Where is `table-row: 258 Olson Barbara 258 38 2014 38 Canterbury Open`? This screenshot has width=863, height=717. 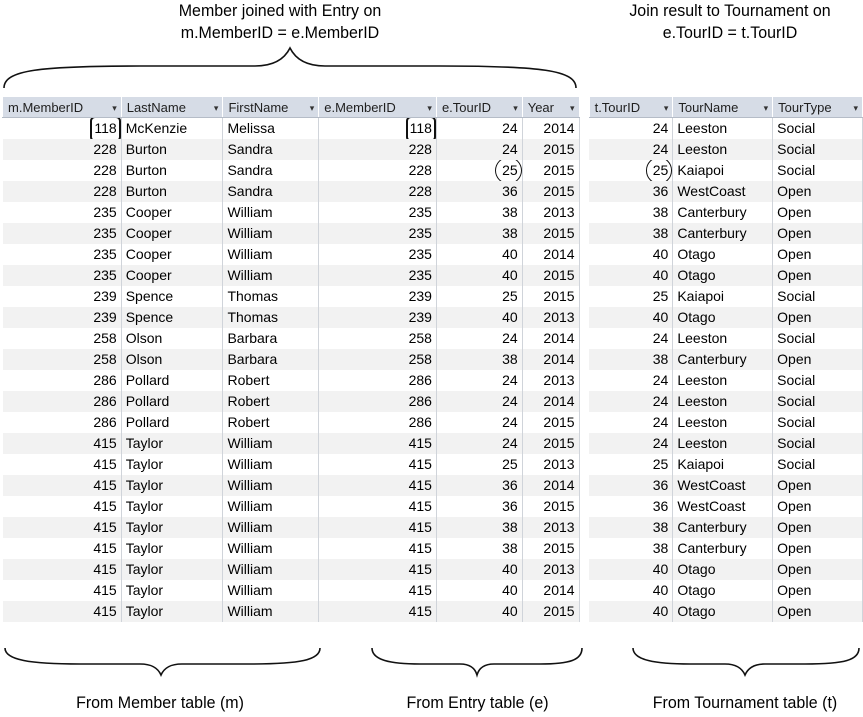
table-row: 258 Olson Barbara 258 38 2014 38 Canterbury Open is located at coordinates (432, 359).